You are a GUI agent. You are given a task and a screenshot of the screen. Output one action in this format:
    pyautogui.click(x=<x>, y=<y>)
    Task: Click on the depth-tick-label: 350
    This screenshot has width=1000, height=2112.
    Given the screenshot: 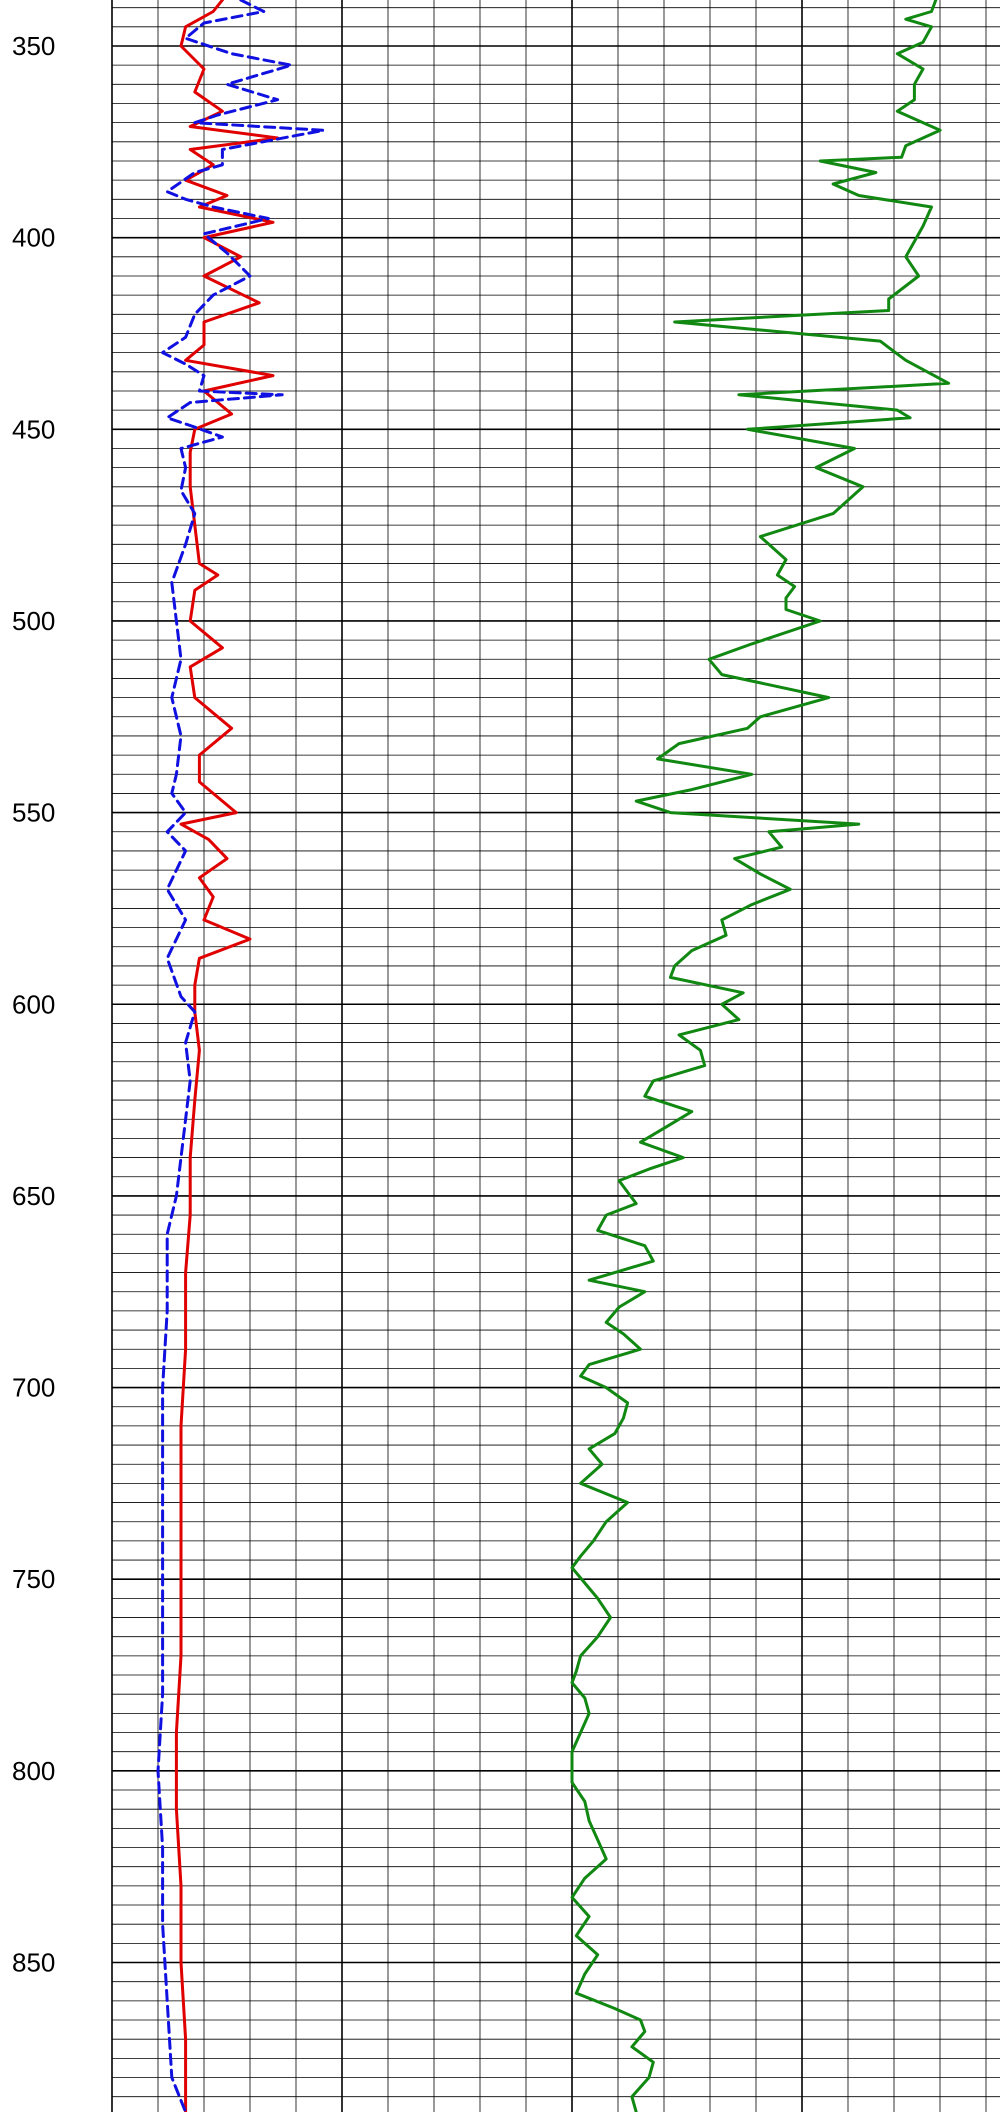 What is the action you would take?
    pyautogui.click(x=33, y=46)
    